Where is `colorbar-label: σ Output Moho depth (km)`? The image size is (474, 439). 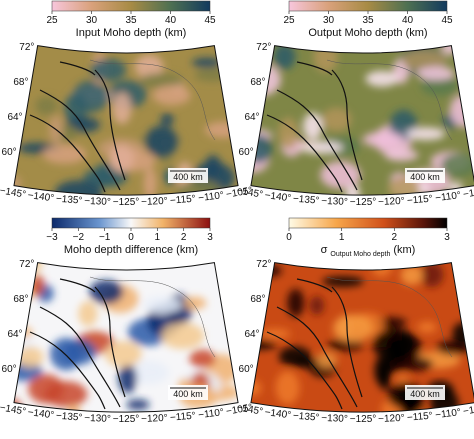 colorbar-label: σ Output Moho depth (km) is located at coordinates (368, 251).